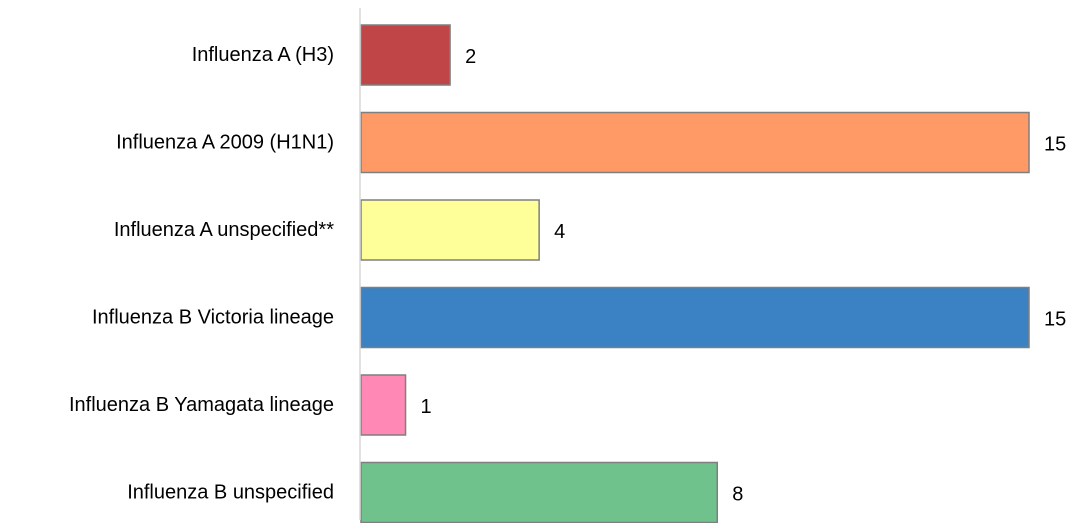  Describe the element at coordinates (737, 495) in the screenshot. I see `data-label: 8` at that location.